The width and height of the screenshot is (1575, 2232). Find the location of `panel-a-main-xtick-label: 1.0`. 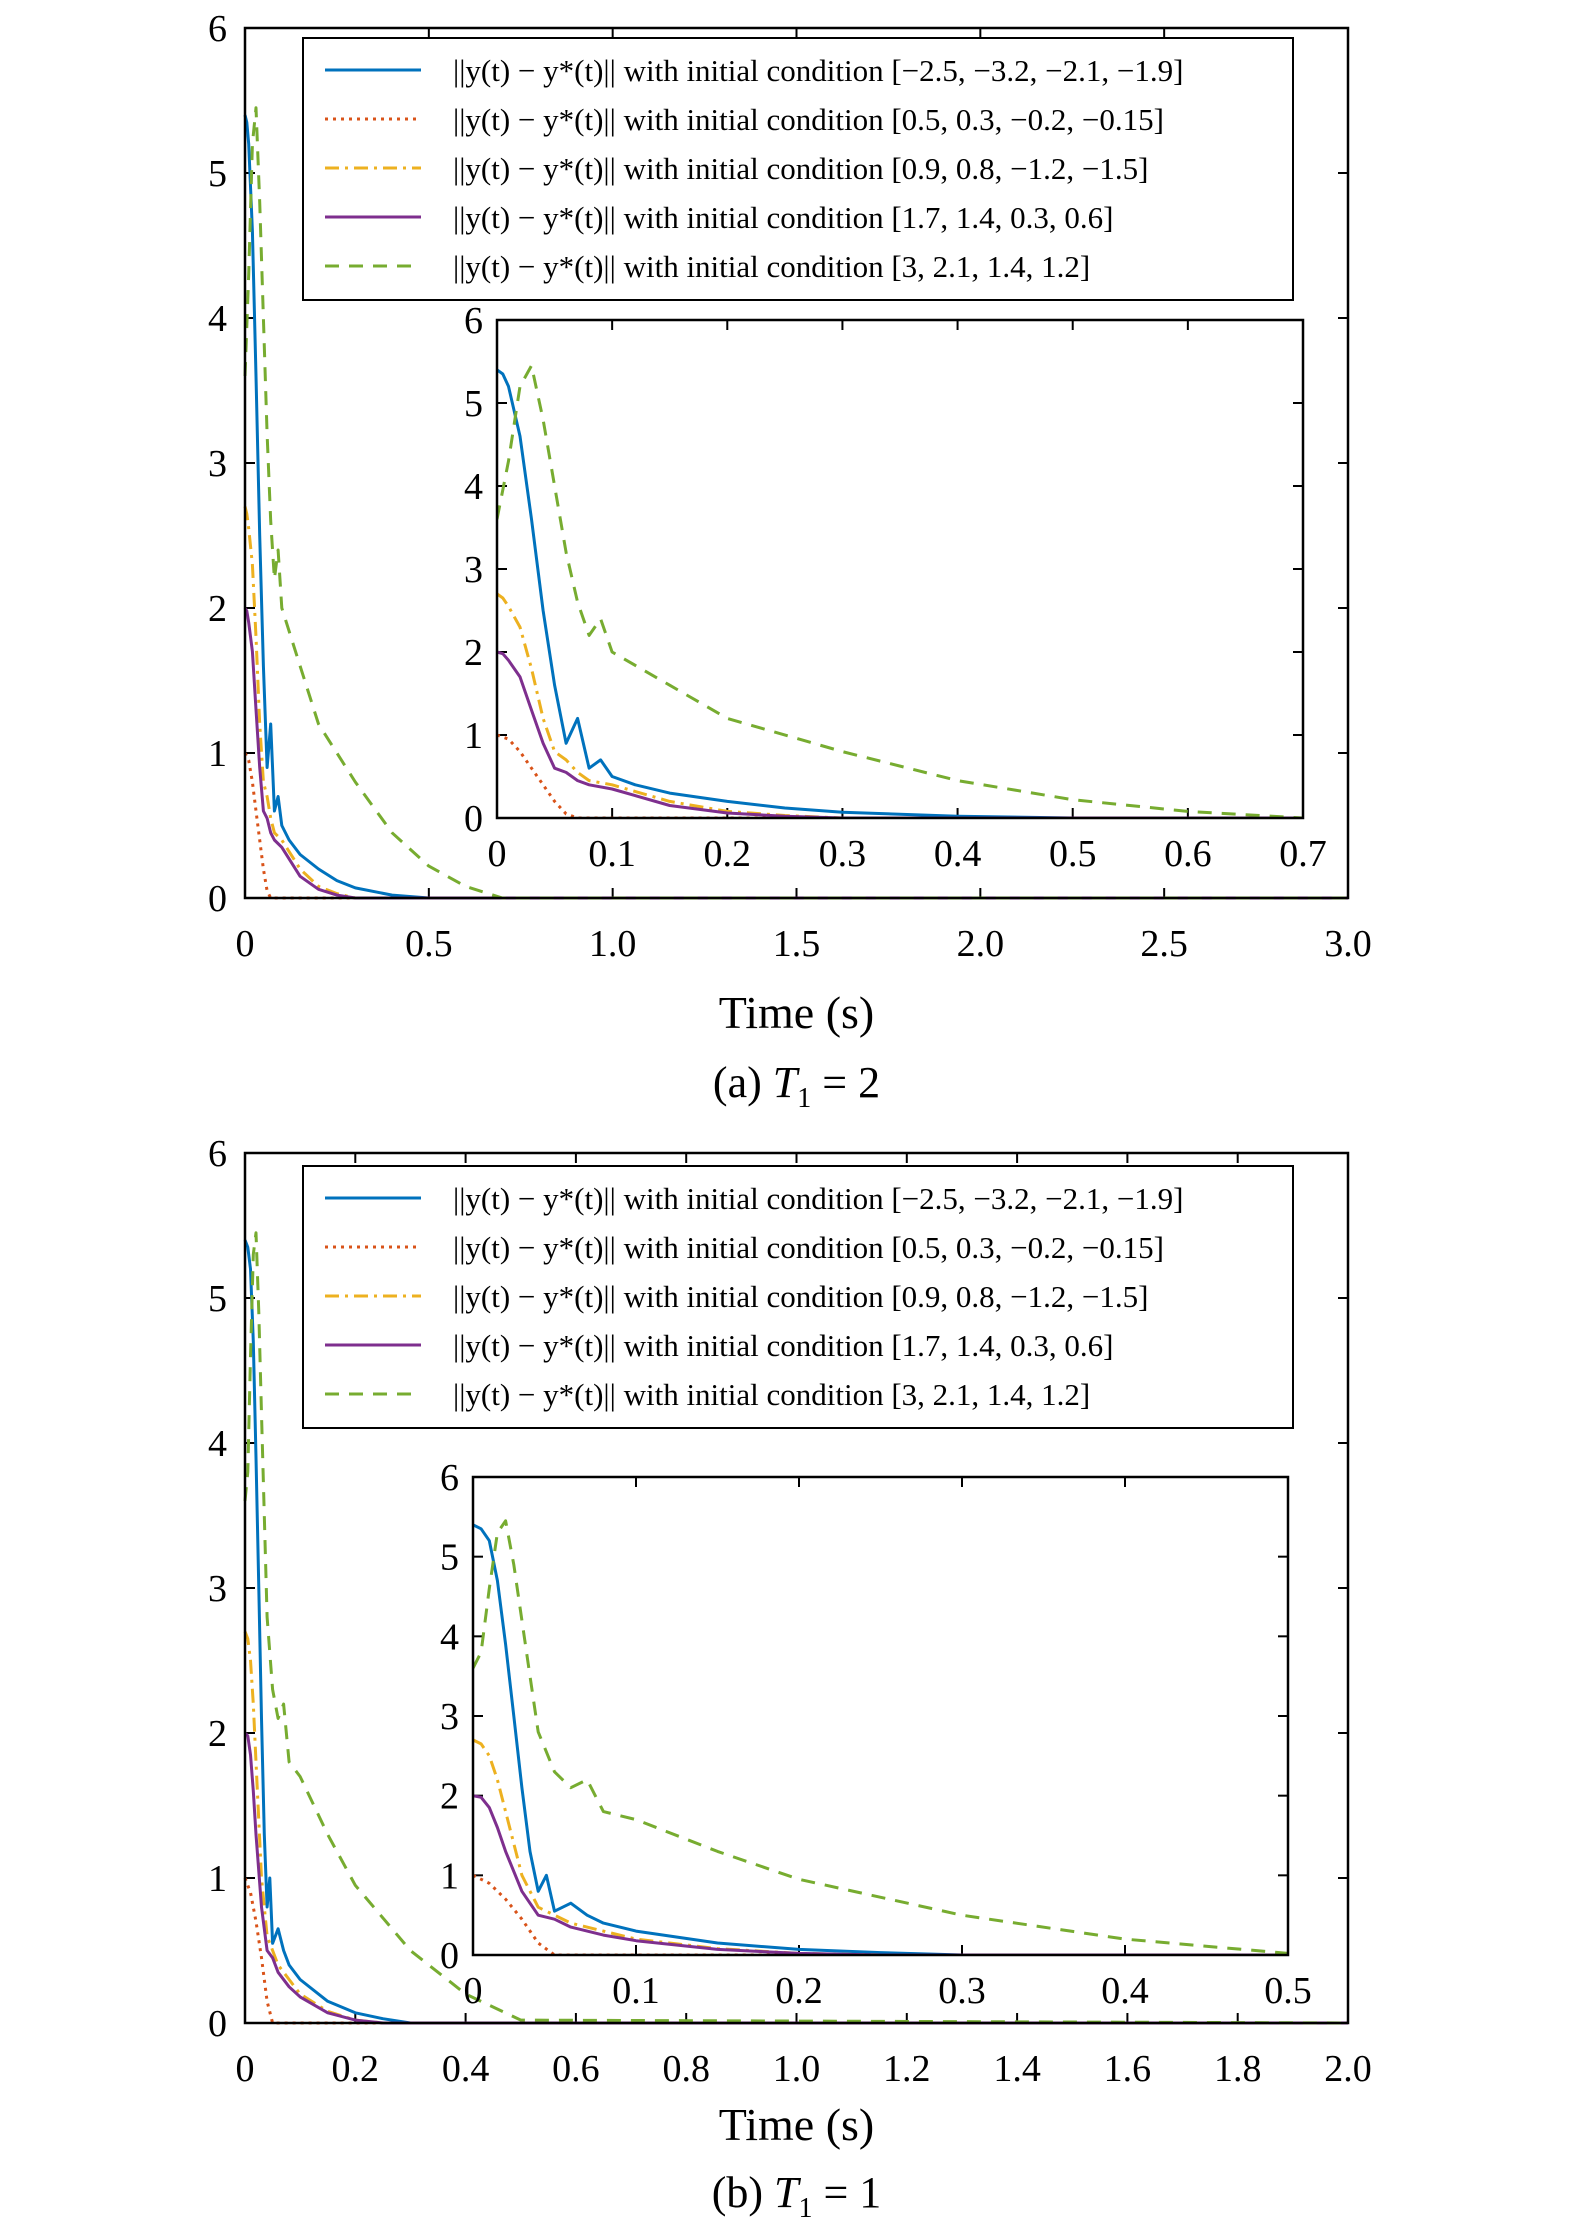

panel-a-main-xtick-label: 1.0 is located at coordinates (613, 944).